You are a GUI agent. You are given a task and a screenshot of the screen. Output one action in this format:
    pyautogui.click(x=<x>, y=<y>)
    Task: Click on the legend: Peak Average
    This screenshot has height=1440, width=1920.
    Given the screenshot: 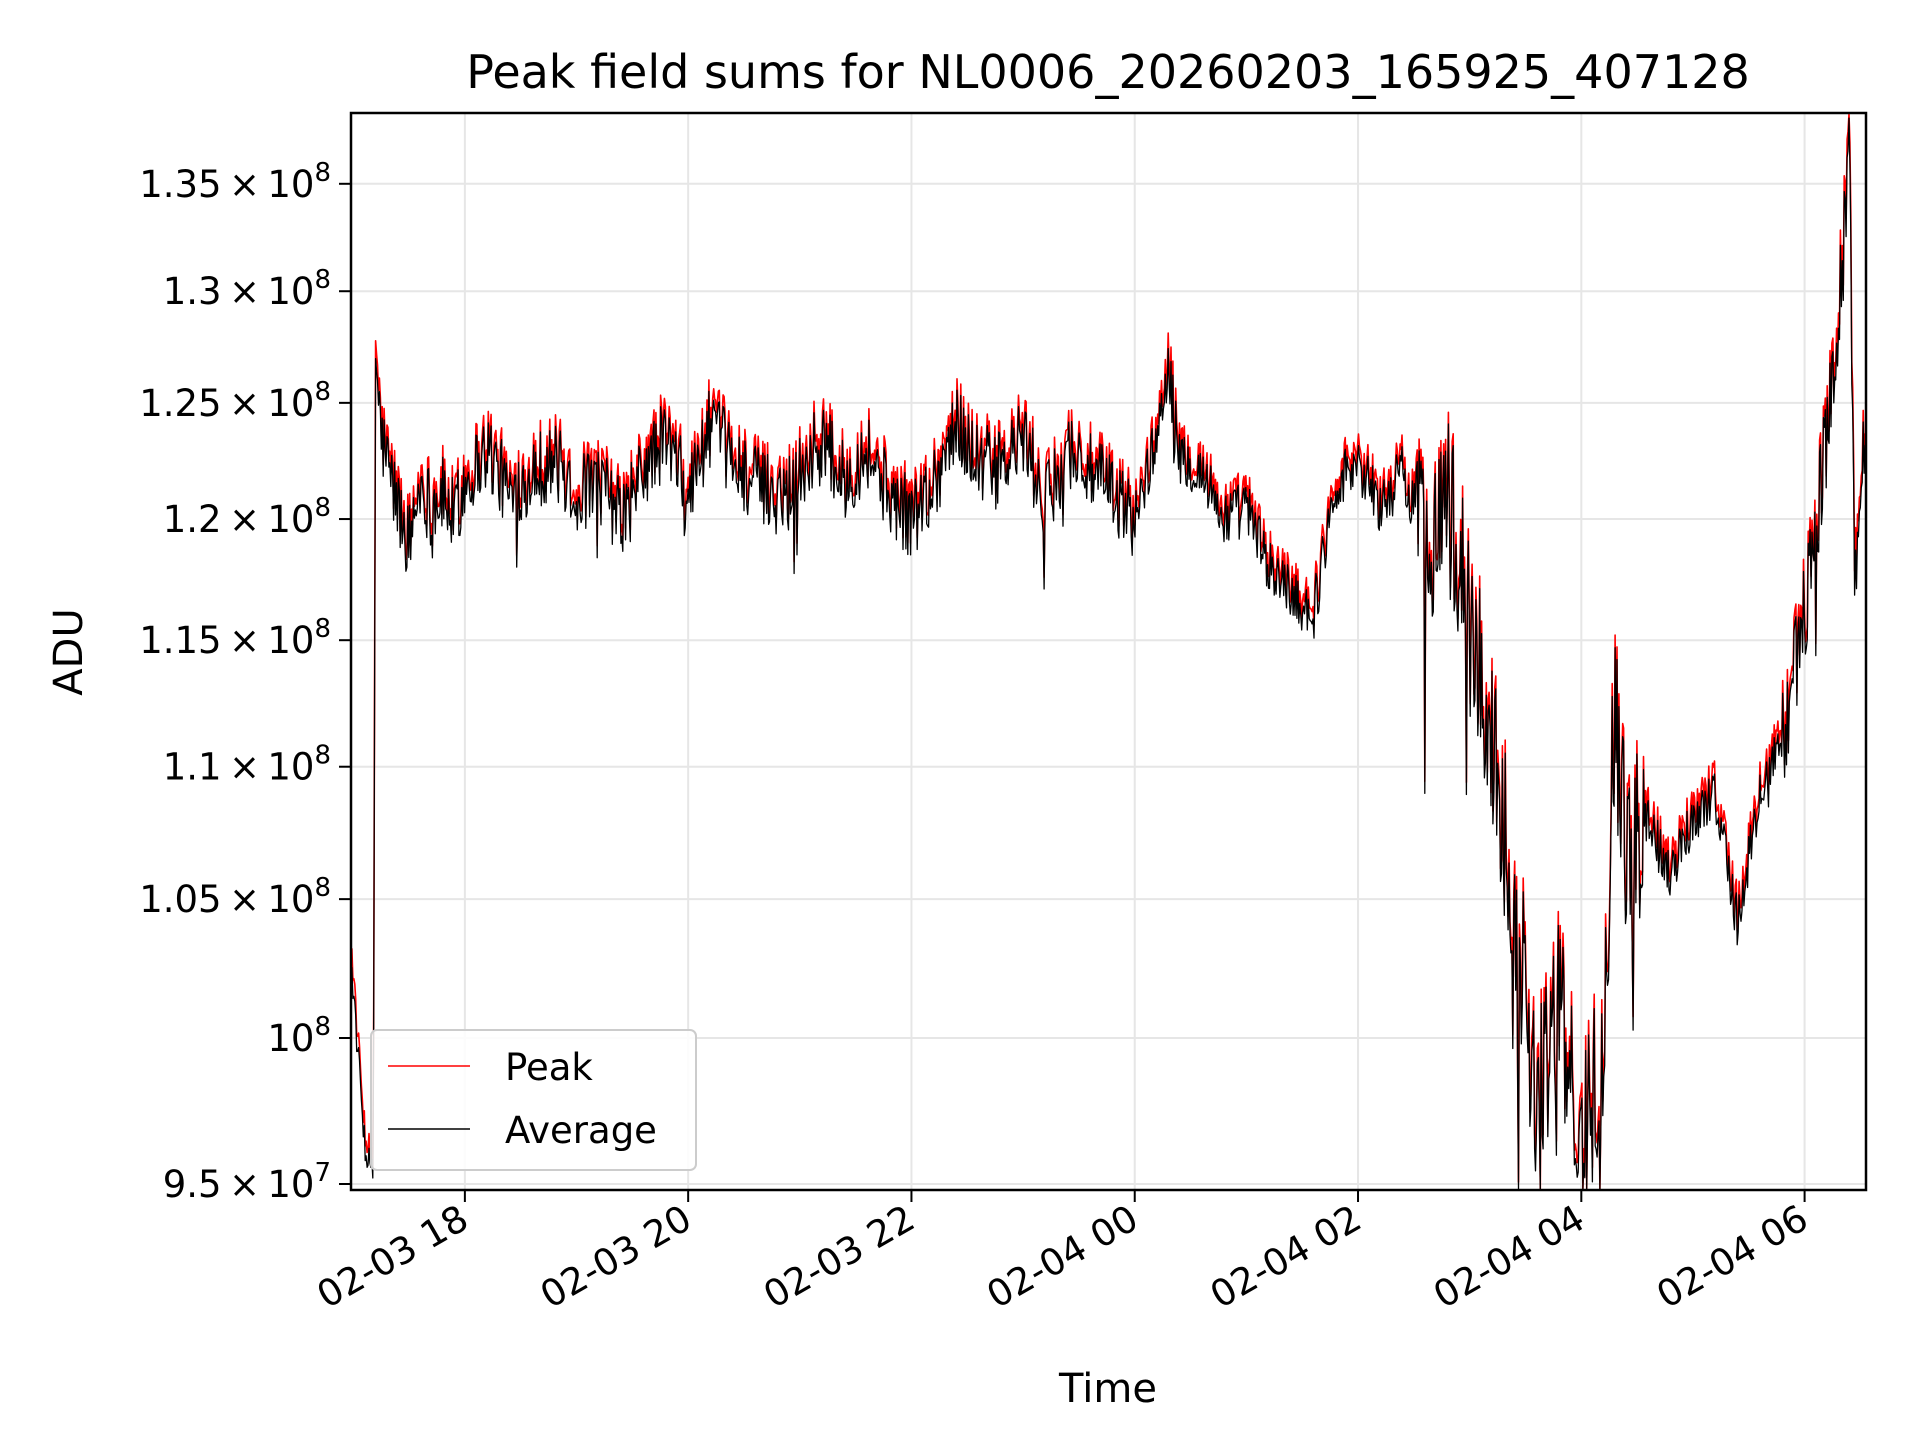 What is the action you would take?
    pyautogui.click(x=533, y=1100)
    